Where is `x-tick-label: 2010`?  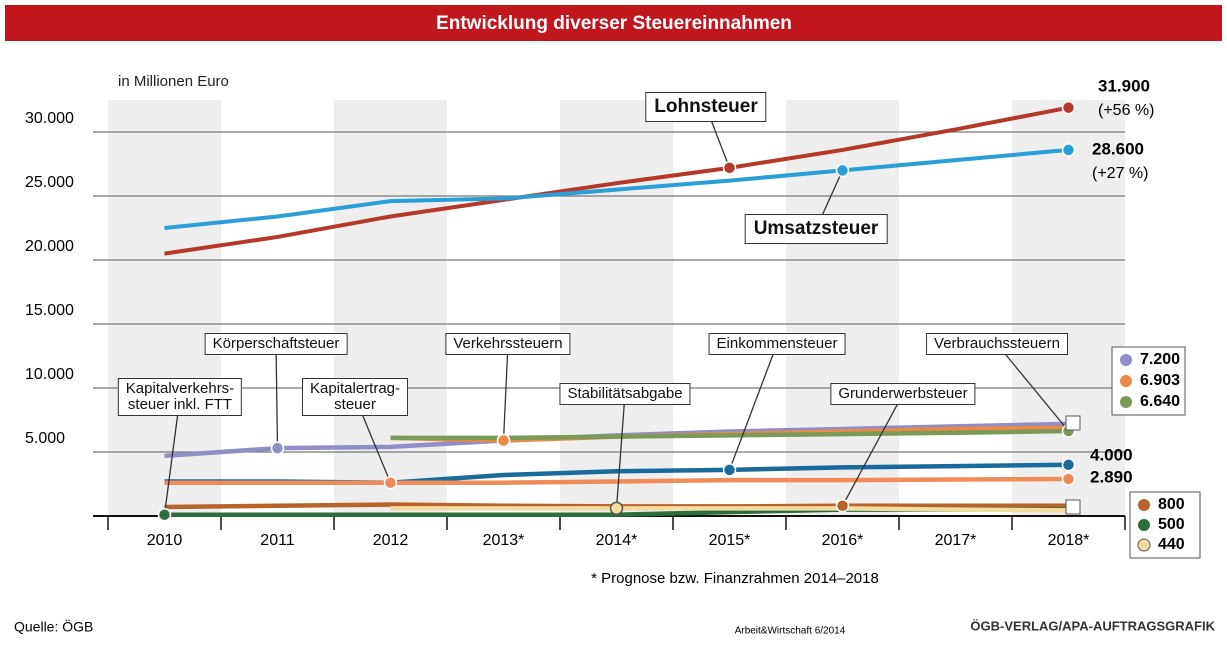 x-tick-label: 2010 is located at coordinates (165, 540).